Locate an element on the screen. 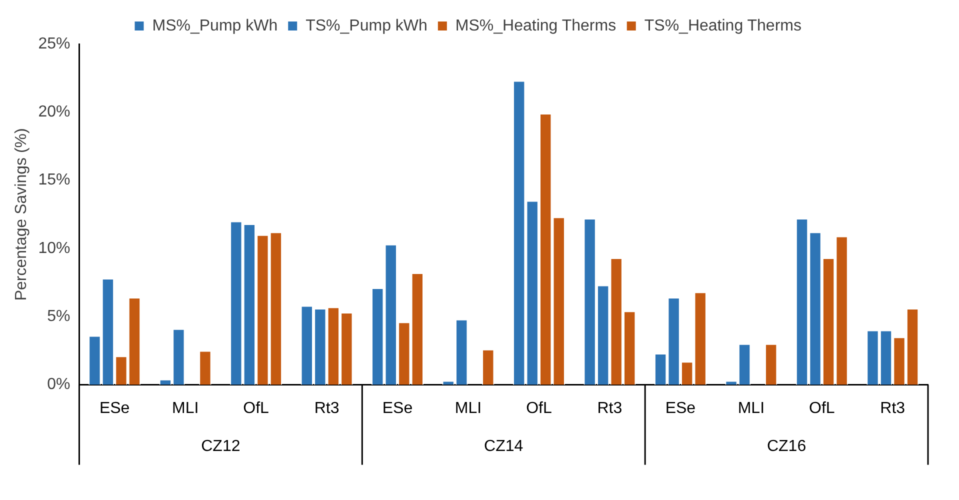 The image size is (959, 500). legend-label: MS%_Pump kWh is located at coordinates (215, 25).